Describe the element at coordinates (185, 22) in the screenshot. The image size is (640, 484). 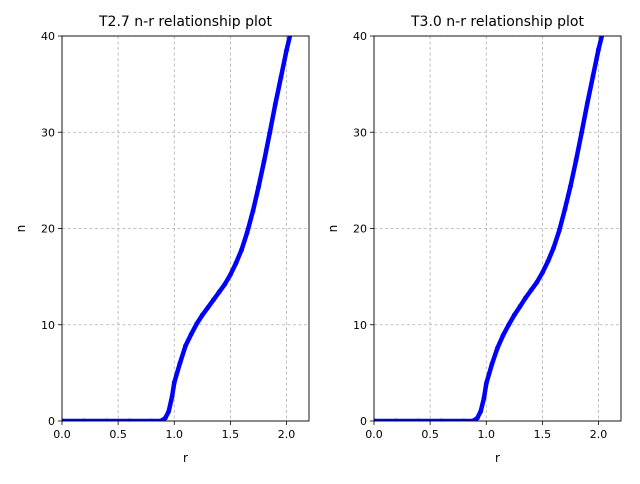
I see `chart-title: T2.7 n-r relationship plot` at that location.